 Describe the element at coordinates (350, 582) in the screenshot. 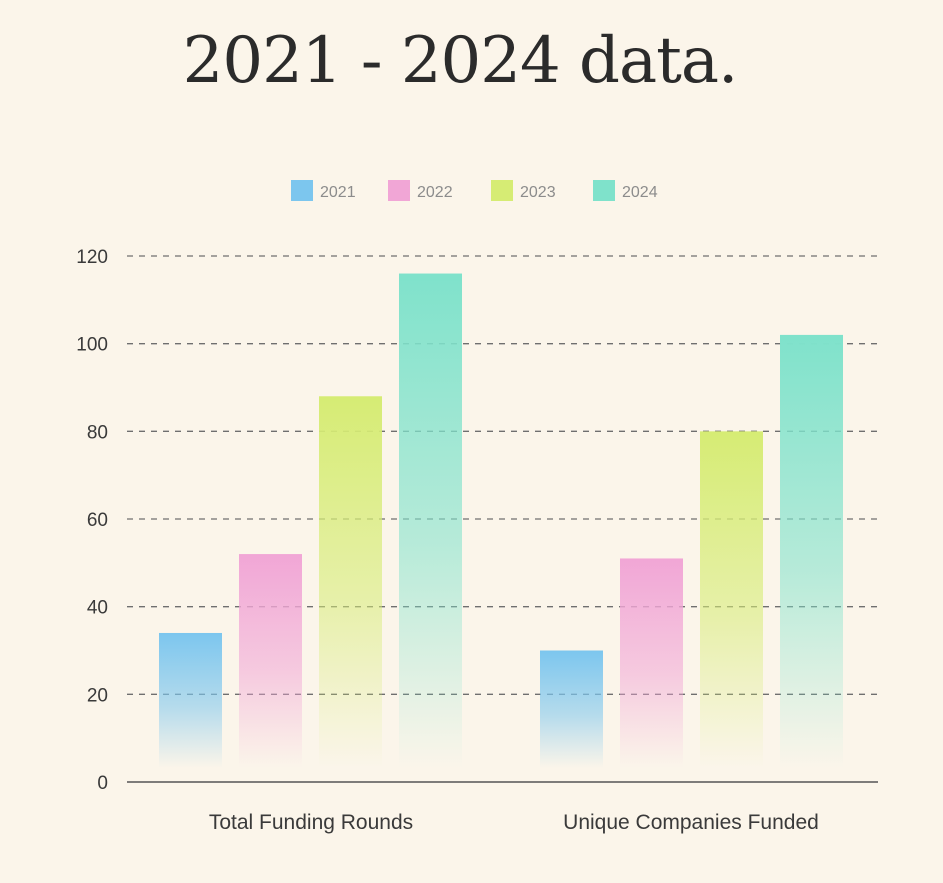

I see `bar-2023-total-funding-rounds` at that location.